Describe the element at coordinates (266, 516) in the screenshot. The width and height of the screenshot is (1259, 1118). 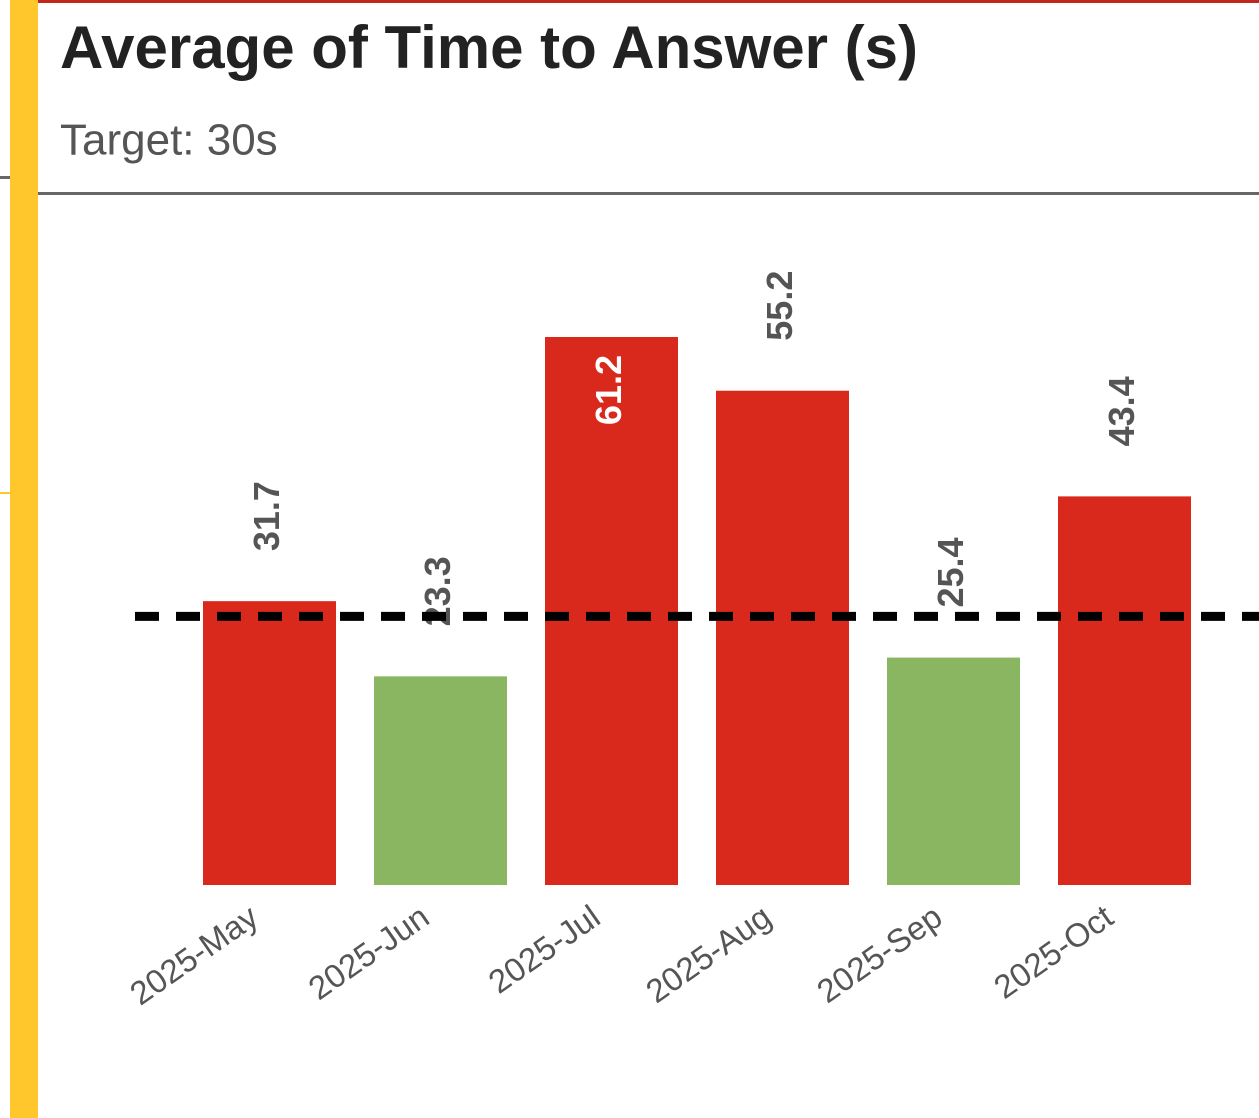
I see `data-label: 31.7` at that location.